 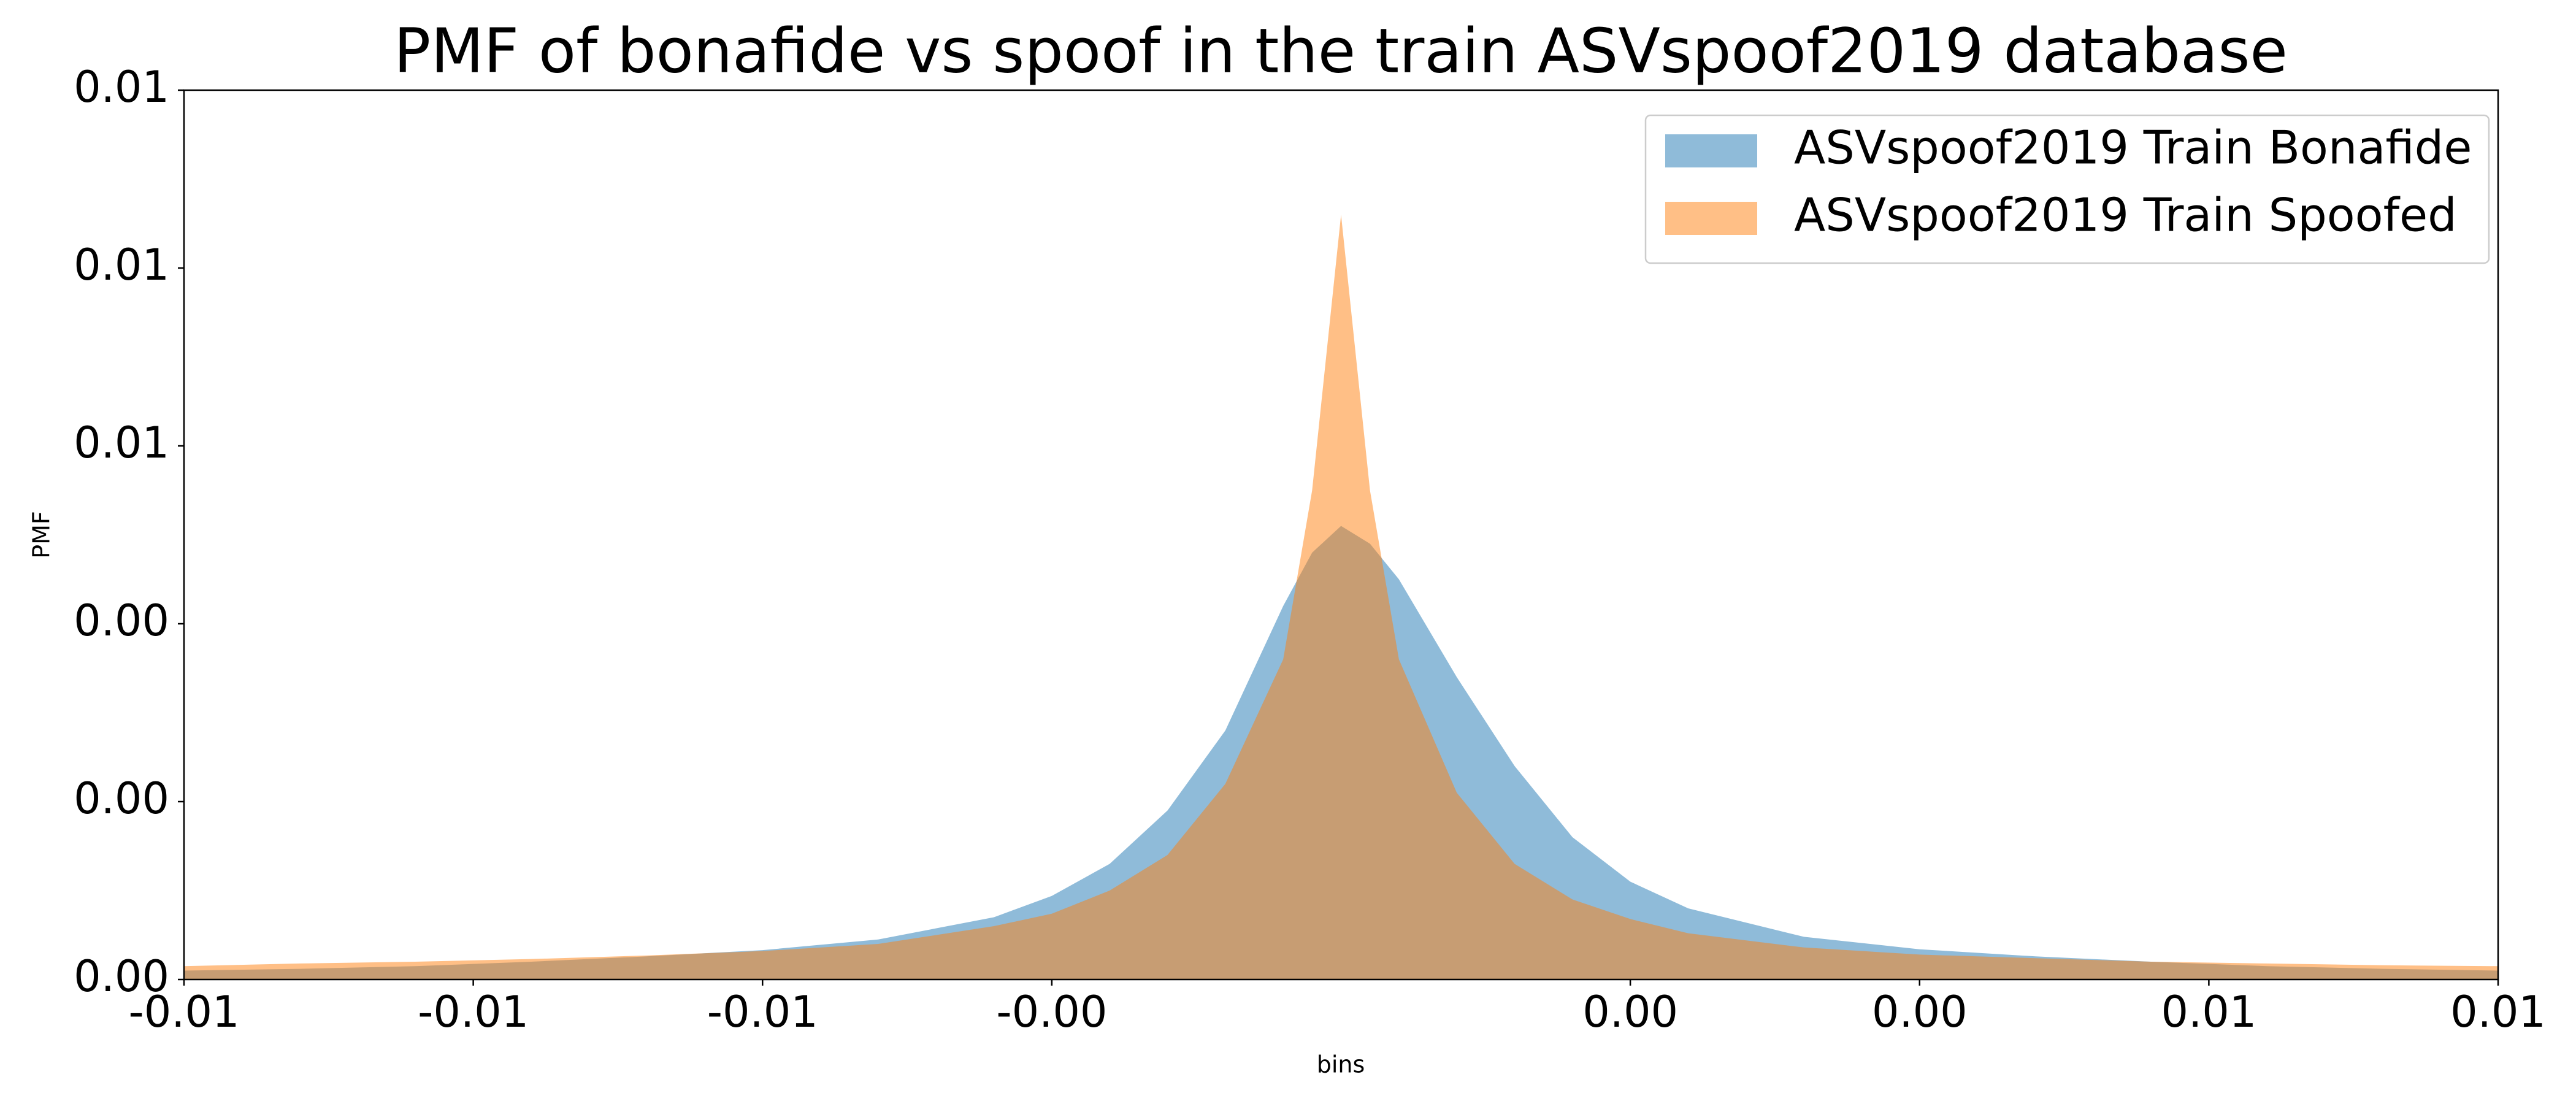 I want to click on y-axis-label: PMF, so click(x=41, y=535).